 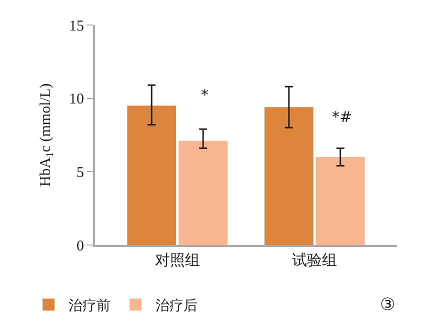 I want to click on x-tick-label: 试验组, so click(x=315, y=260).